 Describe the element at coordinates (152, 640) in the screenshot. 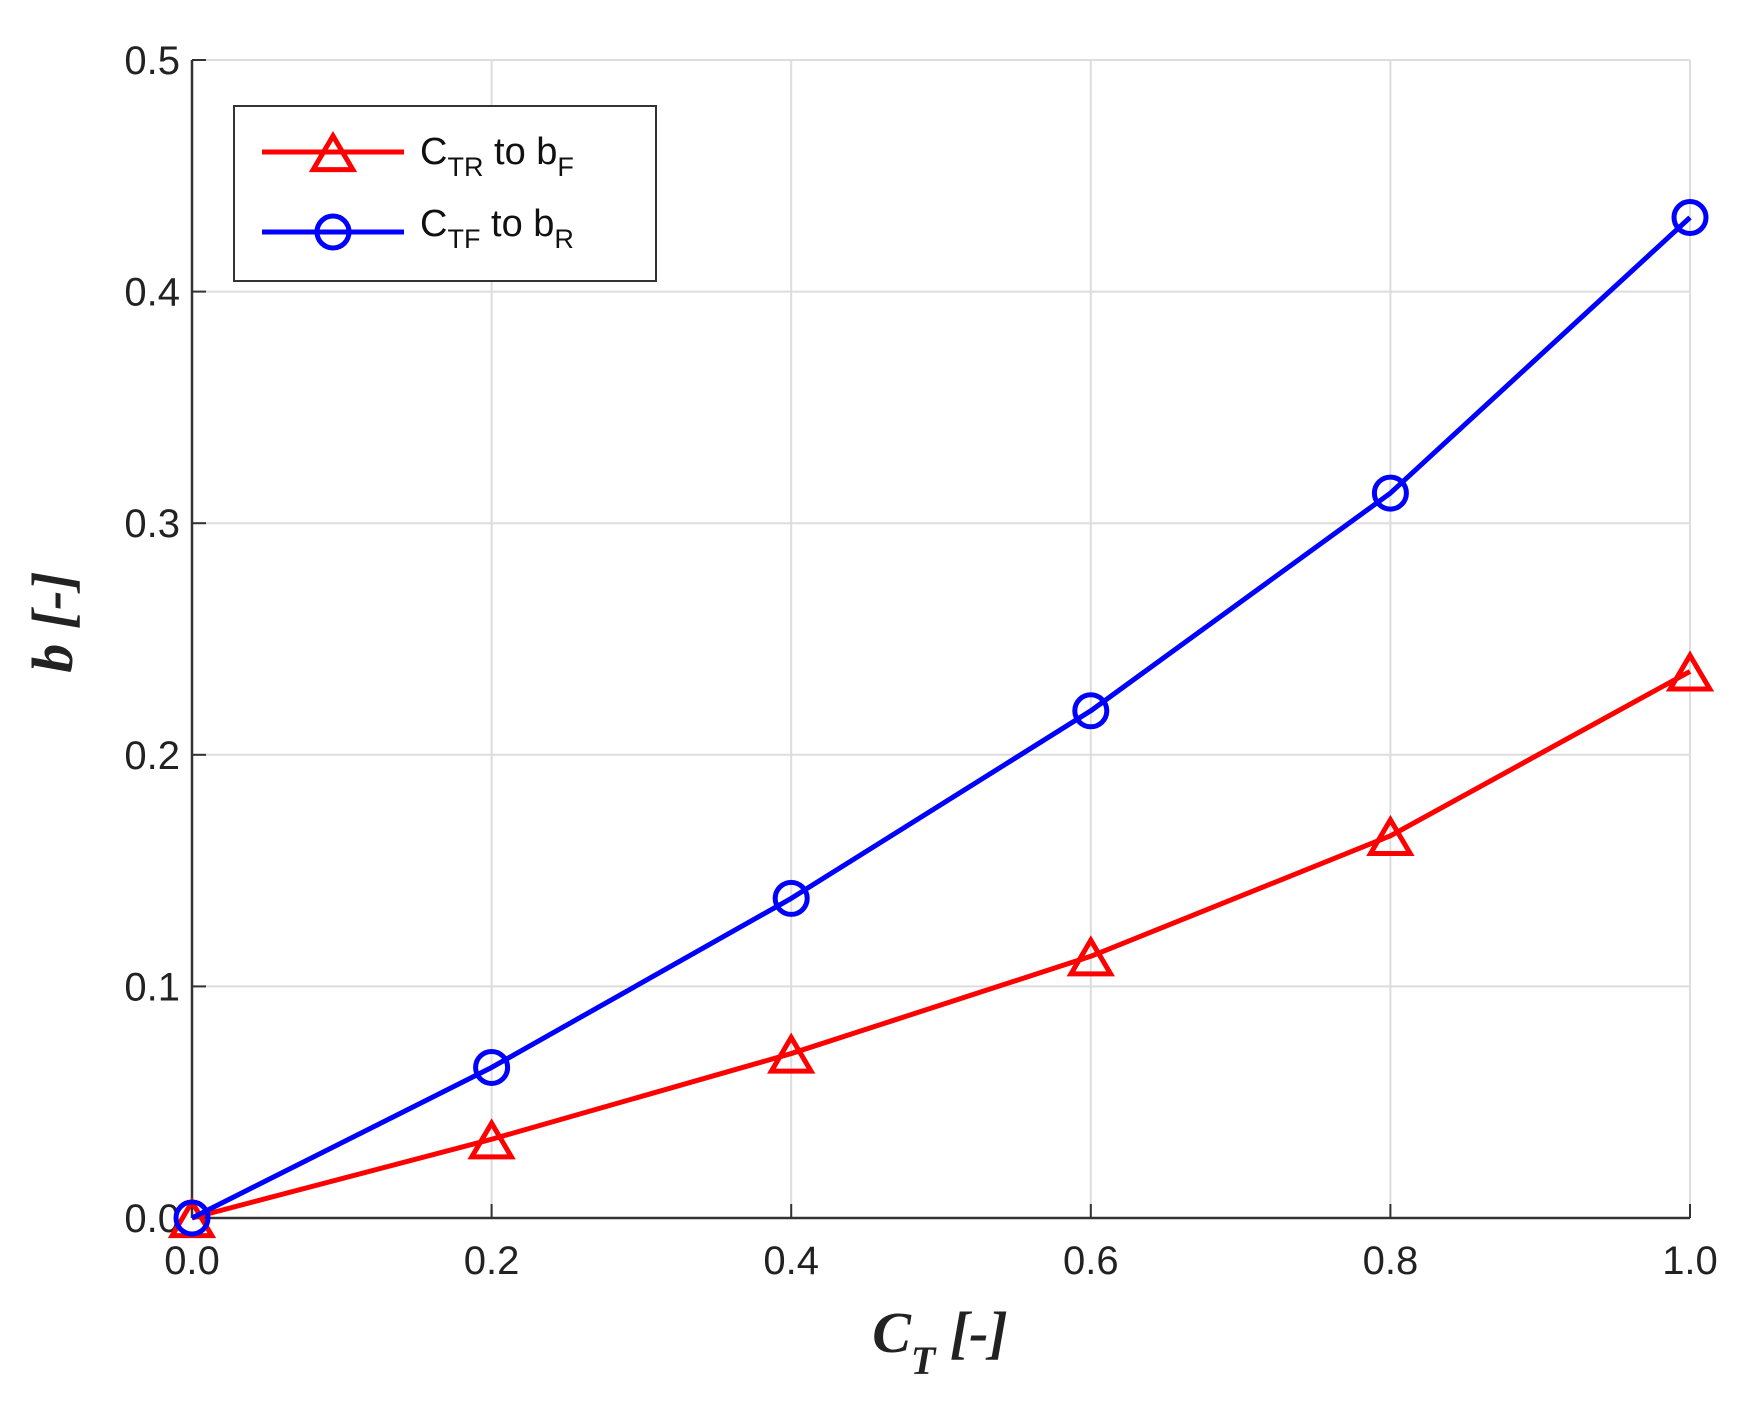

I see `y-tick-labels: 0.00.10.20.30.40.5` at that location.